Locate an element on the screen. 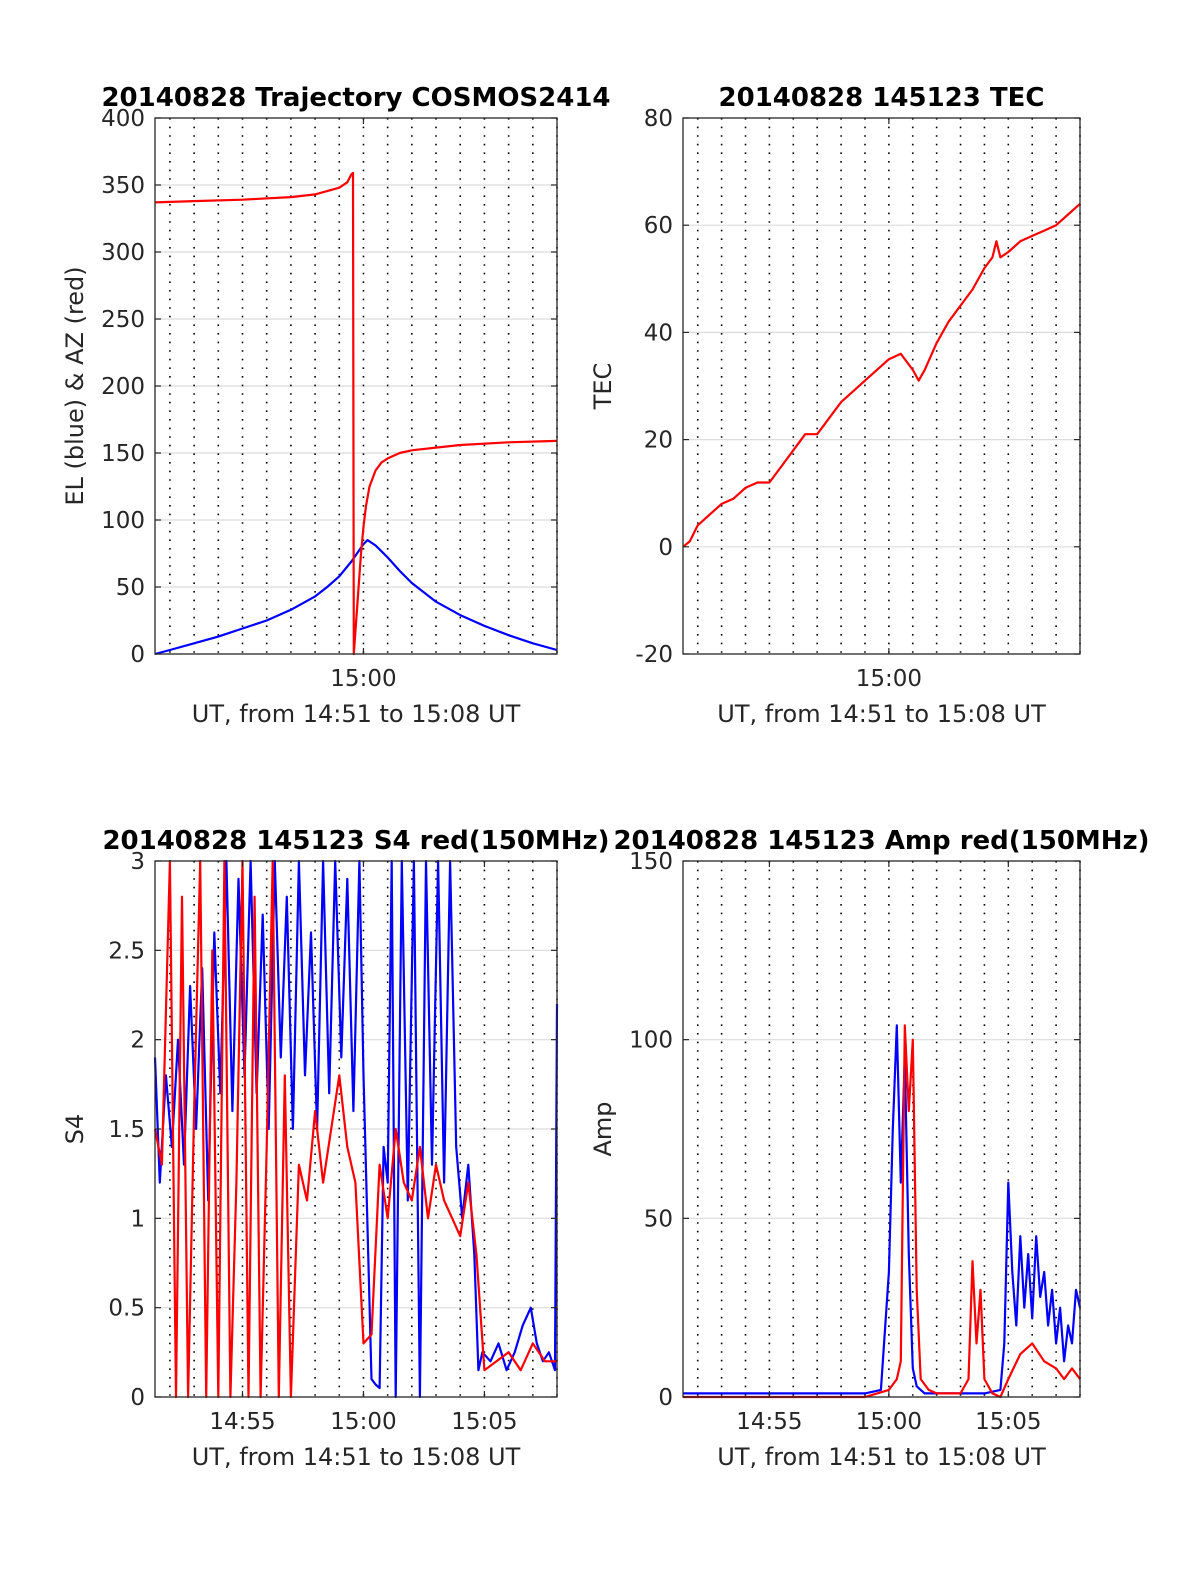 The image size is (1200, 1575). y-tick-label: 250 is located at coordinates (123, 320).